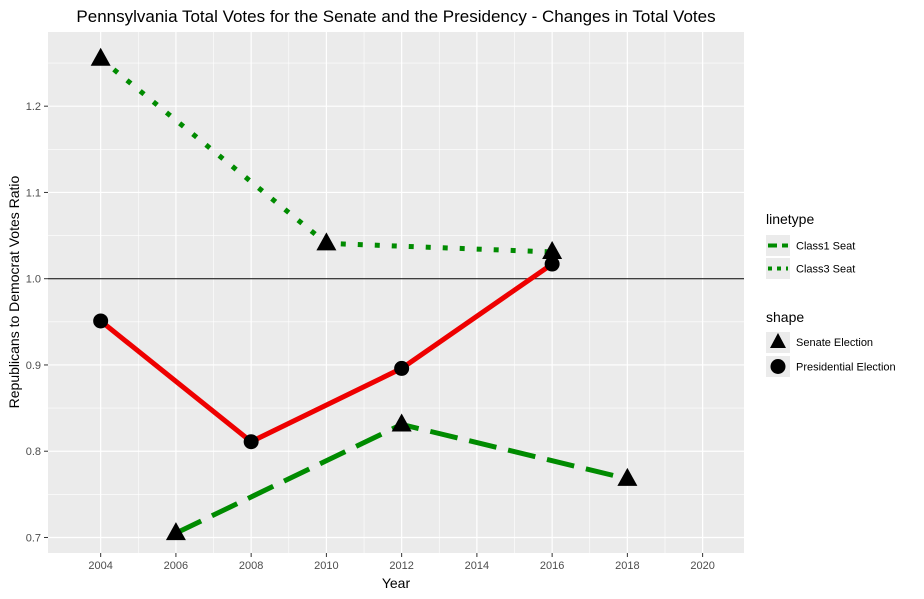 This screenshot has height=599, width=924. Describe the element at coordinates (37, 322) in the screenshot. I see `y-axis: 0.7 0.8 0.9 1.0 1.1 1.2` at that location.